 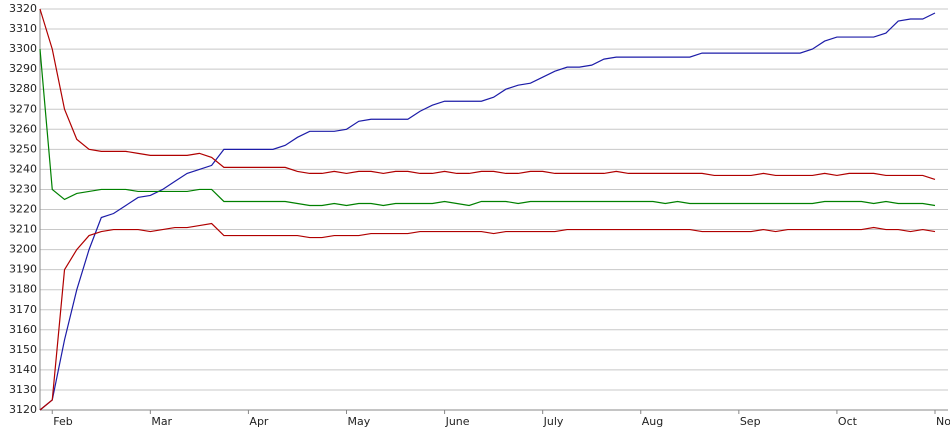 What do you see at coordinates (259, 421) in the screenshot?
I see `x-tick-label: Apr` at bounding box center [259, 421].